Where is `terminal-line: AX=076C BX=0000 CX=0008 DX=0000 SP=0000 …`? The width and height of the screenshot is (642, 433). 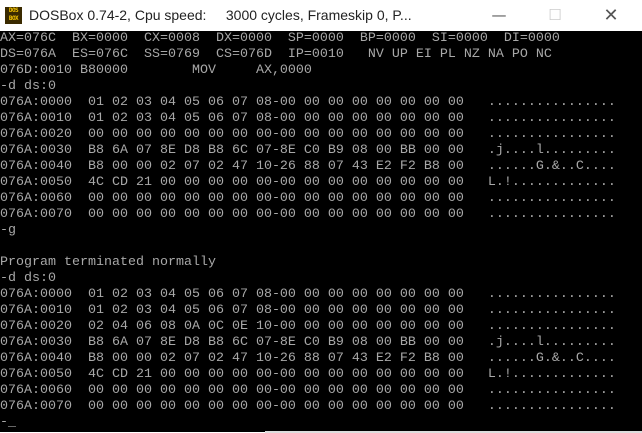 terminal-line: AX=076C BX=0000 CX=0008 DX=0000 SP=0000 … is located at coordinates (280, 38).